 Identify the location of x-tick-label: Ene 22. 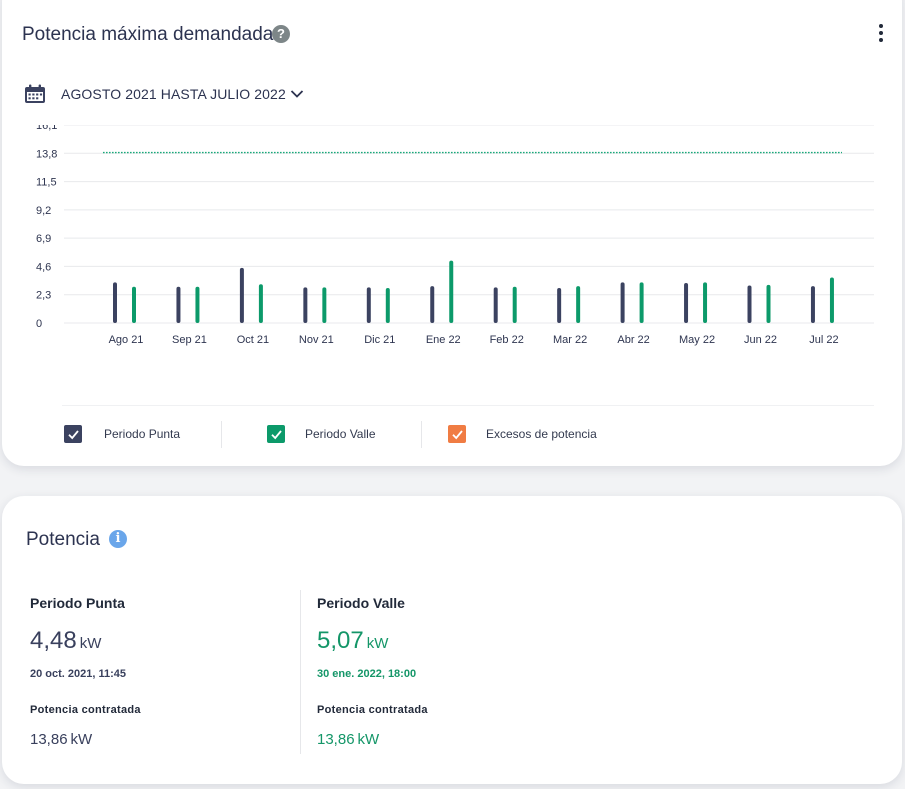
(443, 340).